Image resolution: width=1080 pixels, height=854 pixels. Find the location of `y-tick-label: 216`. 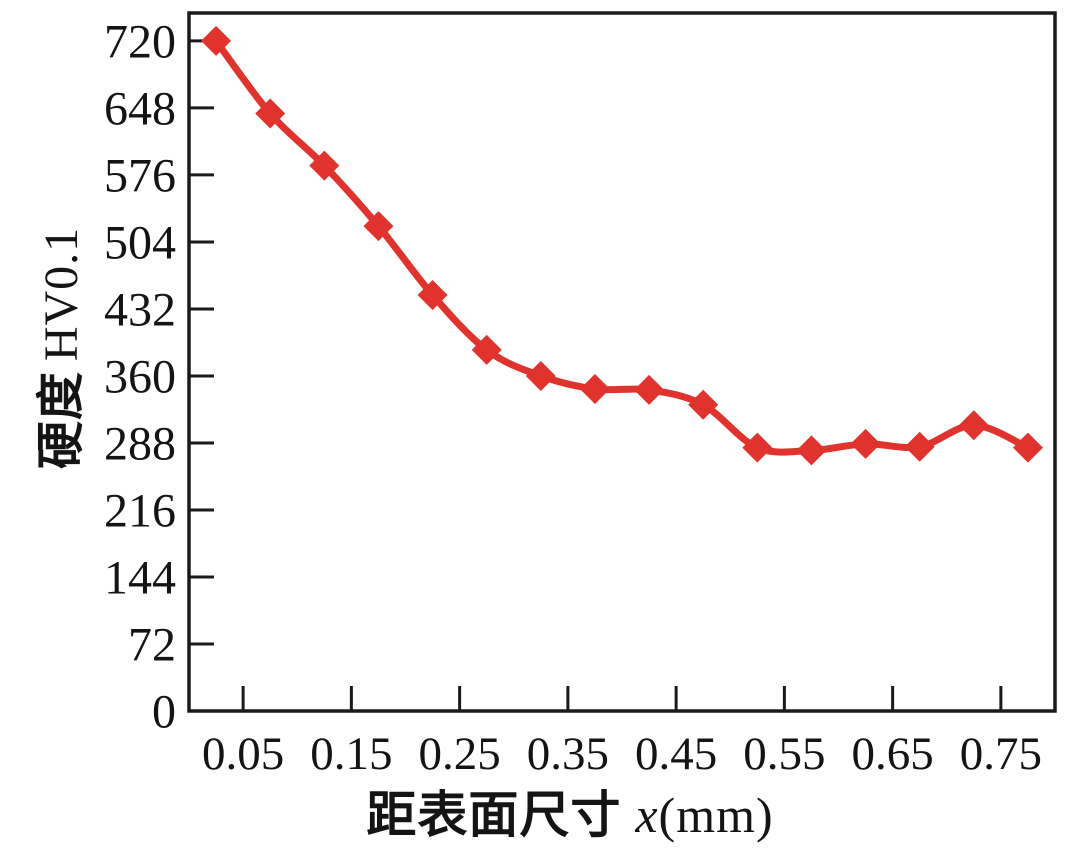

y-tick-label: 216 is located at coordinates (140, 510).